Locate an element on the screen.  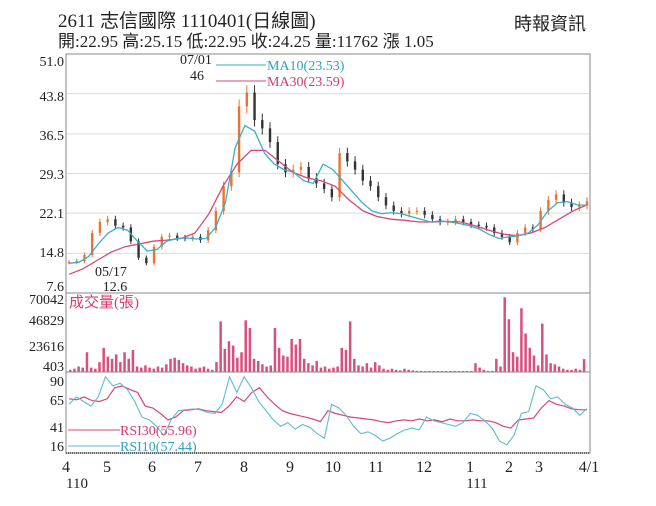
x-tick-label: 4 is located at coordinates (66, 467).